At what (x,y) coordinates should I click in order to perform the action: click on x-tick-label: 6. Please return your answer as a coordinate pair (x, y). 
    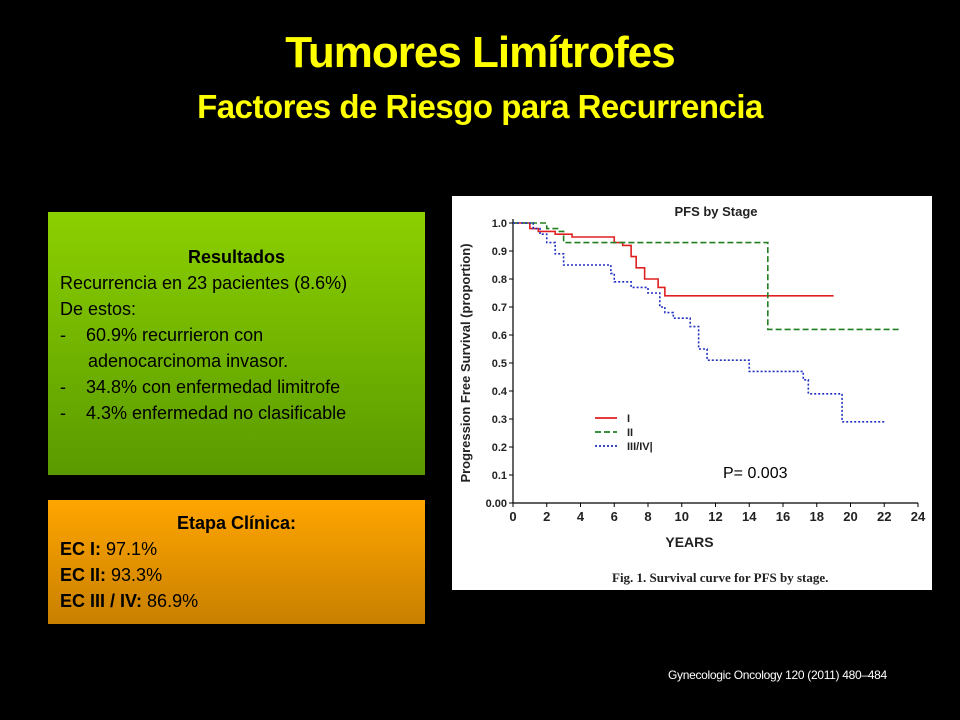
    Looking at the image, I should click on (614, 516).